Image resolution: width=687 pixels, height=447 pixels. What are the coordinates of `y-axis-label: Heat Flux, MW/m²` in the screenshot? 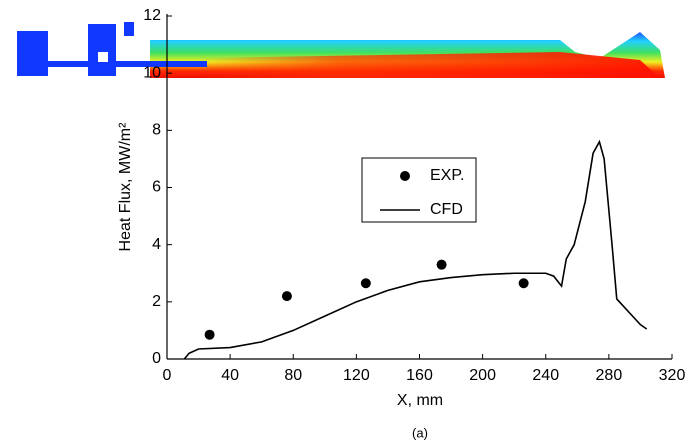 It's located at (125, 187).